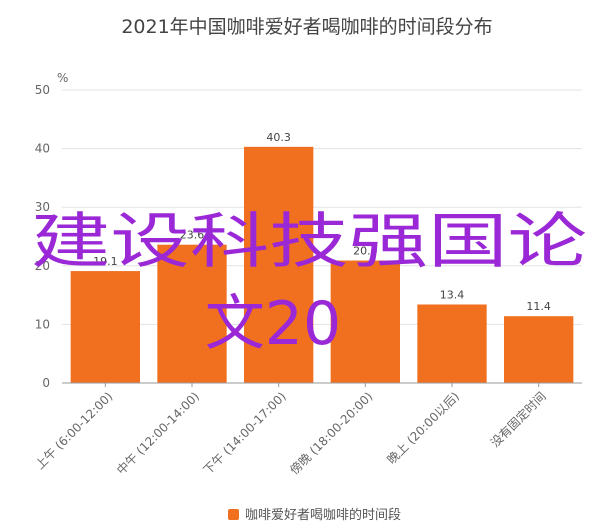 This screenshot has width=614, height=530. What do you see at coordinates (42, 90) in the screenshot?
I see `y-tick-label: 50` at bounding box center [42, 90].